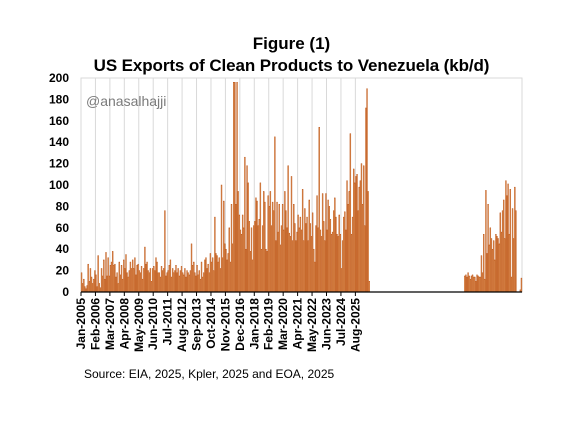 The image size is (583, 435). I want to click on y-tick-label: 20, so click(63, 271).